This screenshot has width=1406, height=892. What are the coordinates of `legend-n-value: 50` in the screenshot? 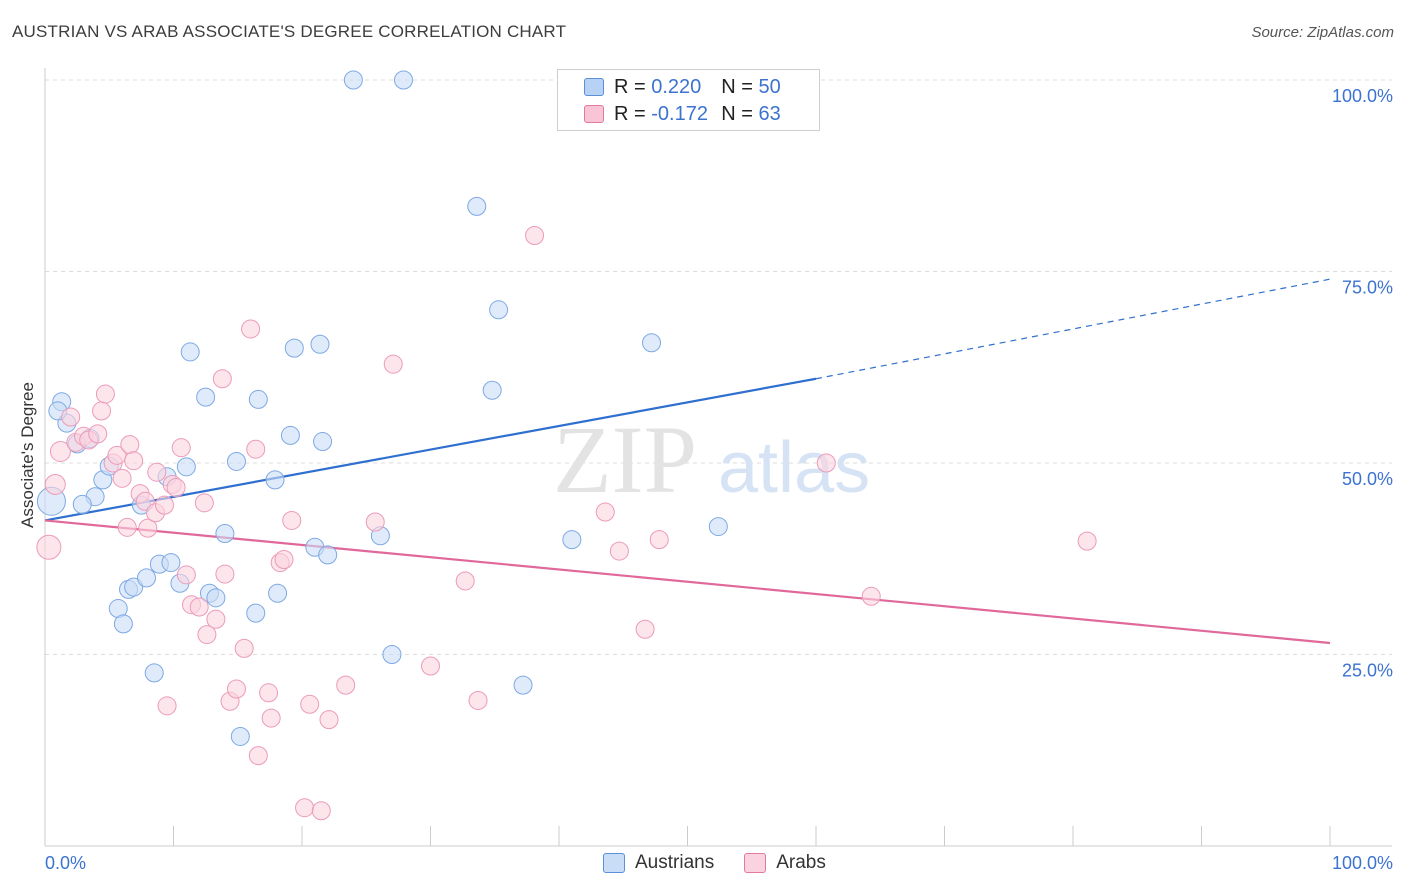 It's located at (769, 86).